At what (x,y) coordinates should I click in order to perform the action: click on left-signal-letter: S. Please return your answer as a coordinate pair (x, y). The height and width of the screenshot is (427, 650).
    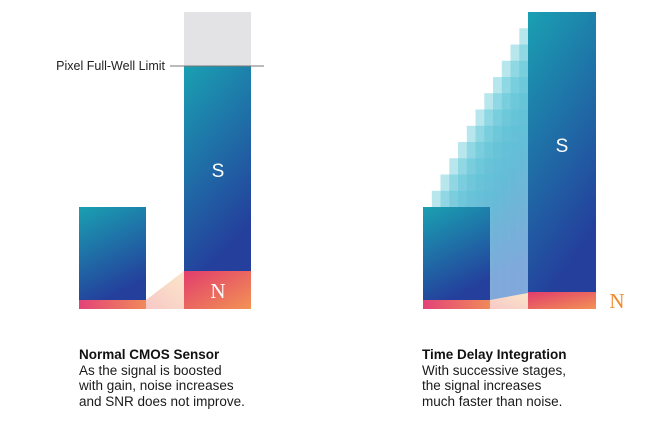
    Looking at the image, I should click on (218, 171).